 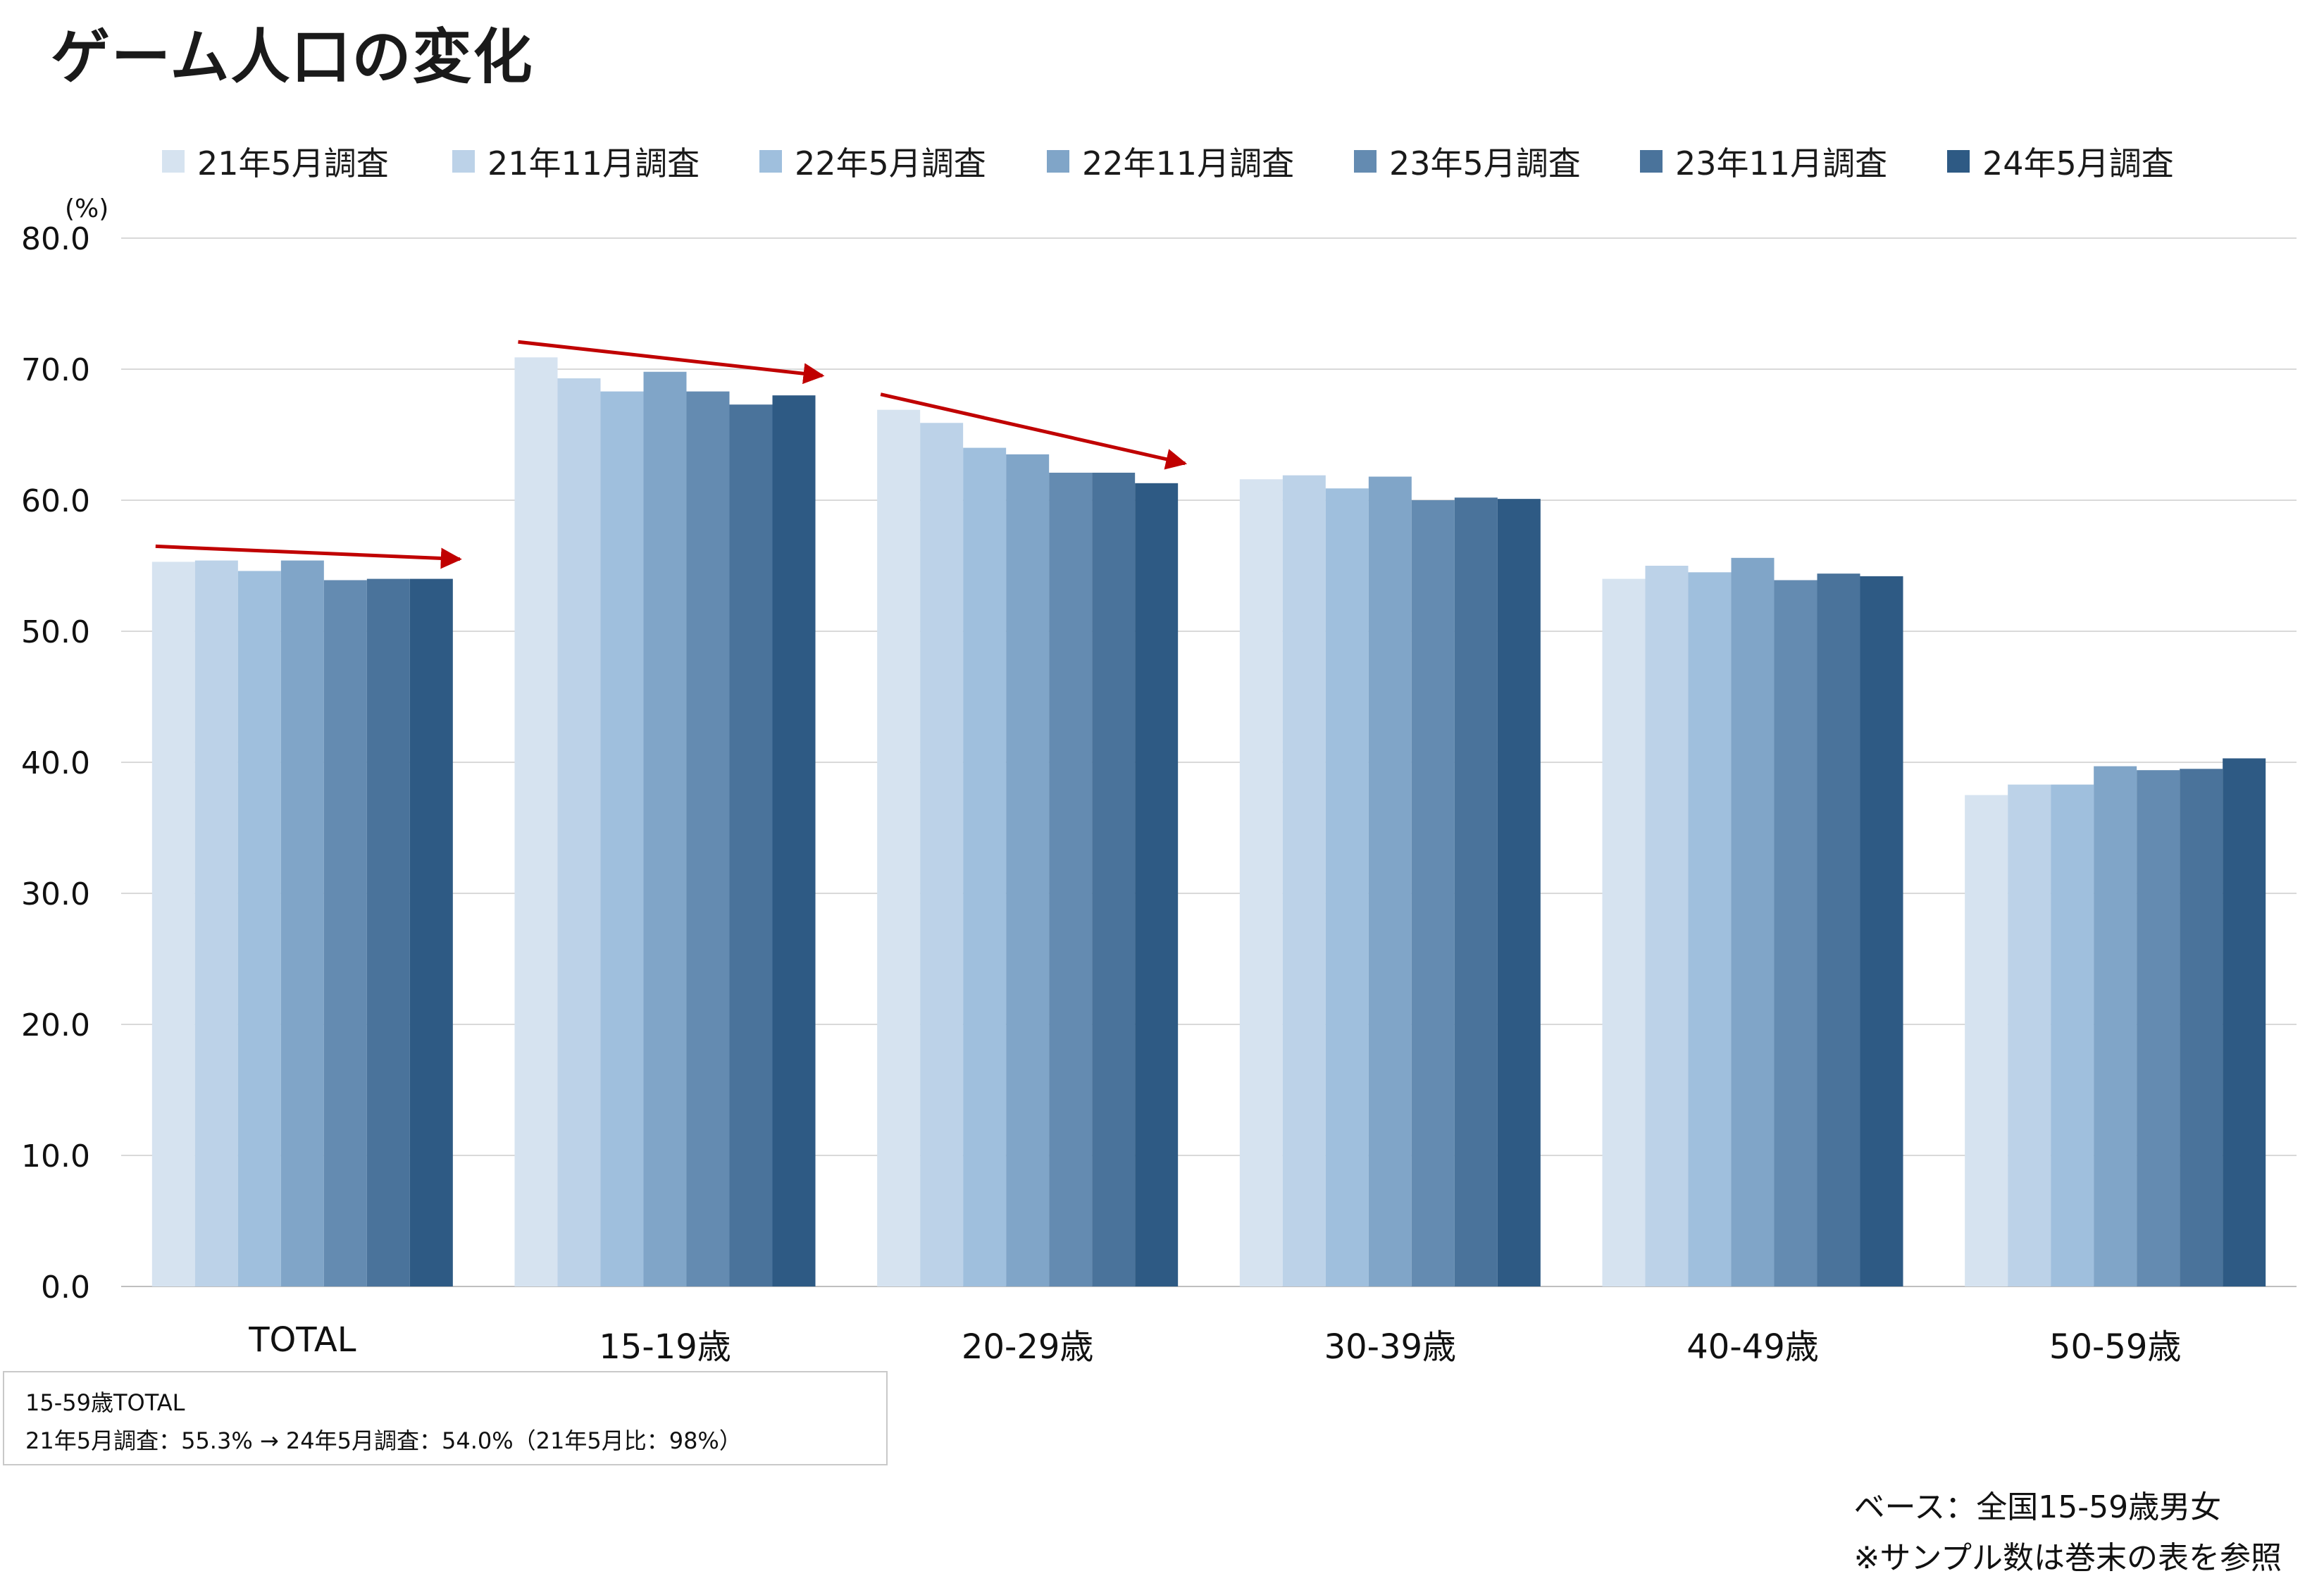 I want to click on legend-item: 23年11月調査, so click(x=1763, y=161).